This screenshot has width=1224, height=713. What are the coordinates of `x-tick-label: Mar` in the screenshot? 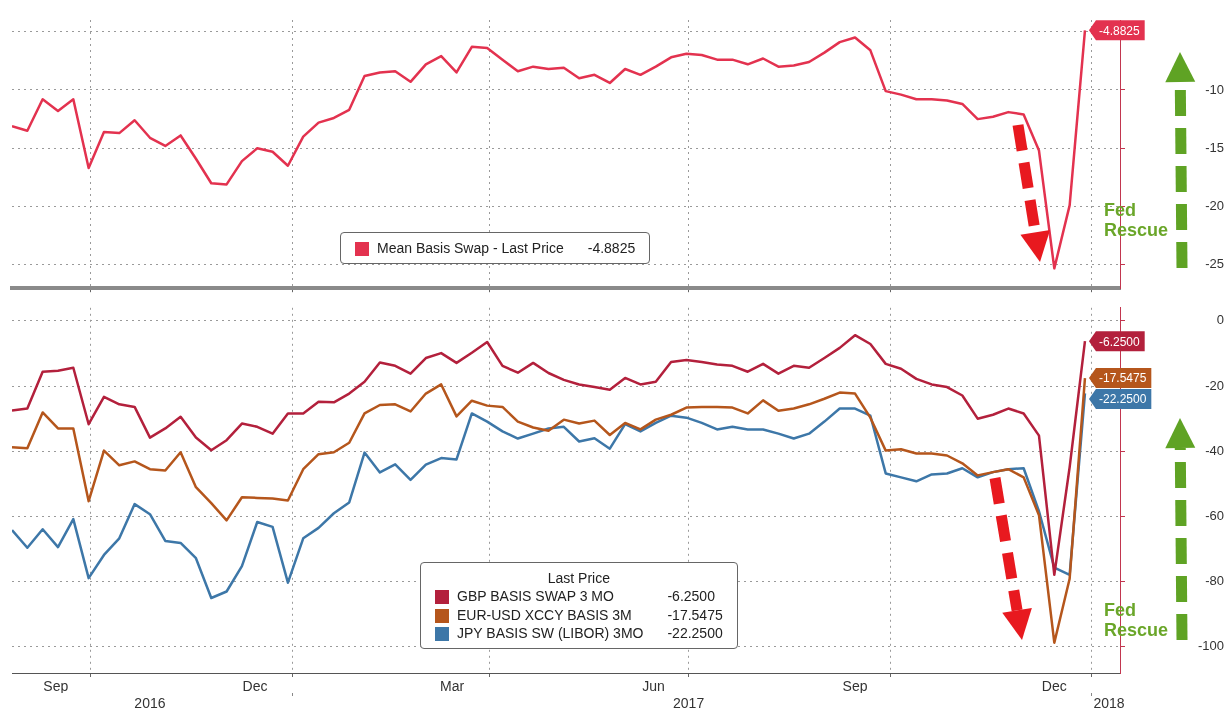 It's located at (452, 686).